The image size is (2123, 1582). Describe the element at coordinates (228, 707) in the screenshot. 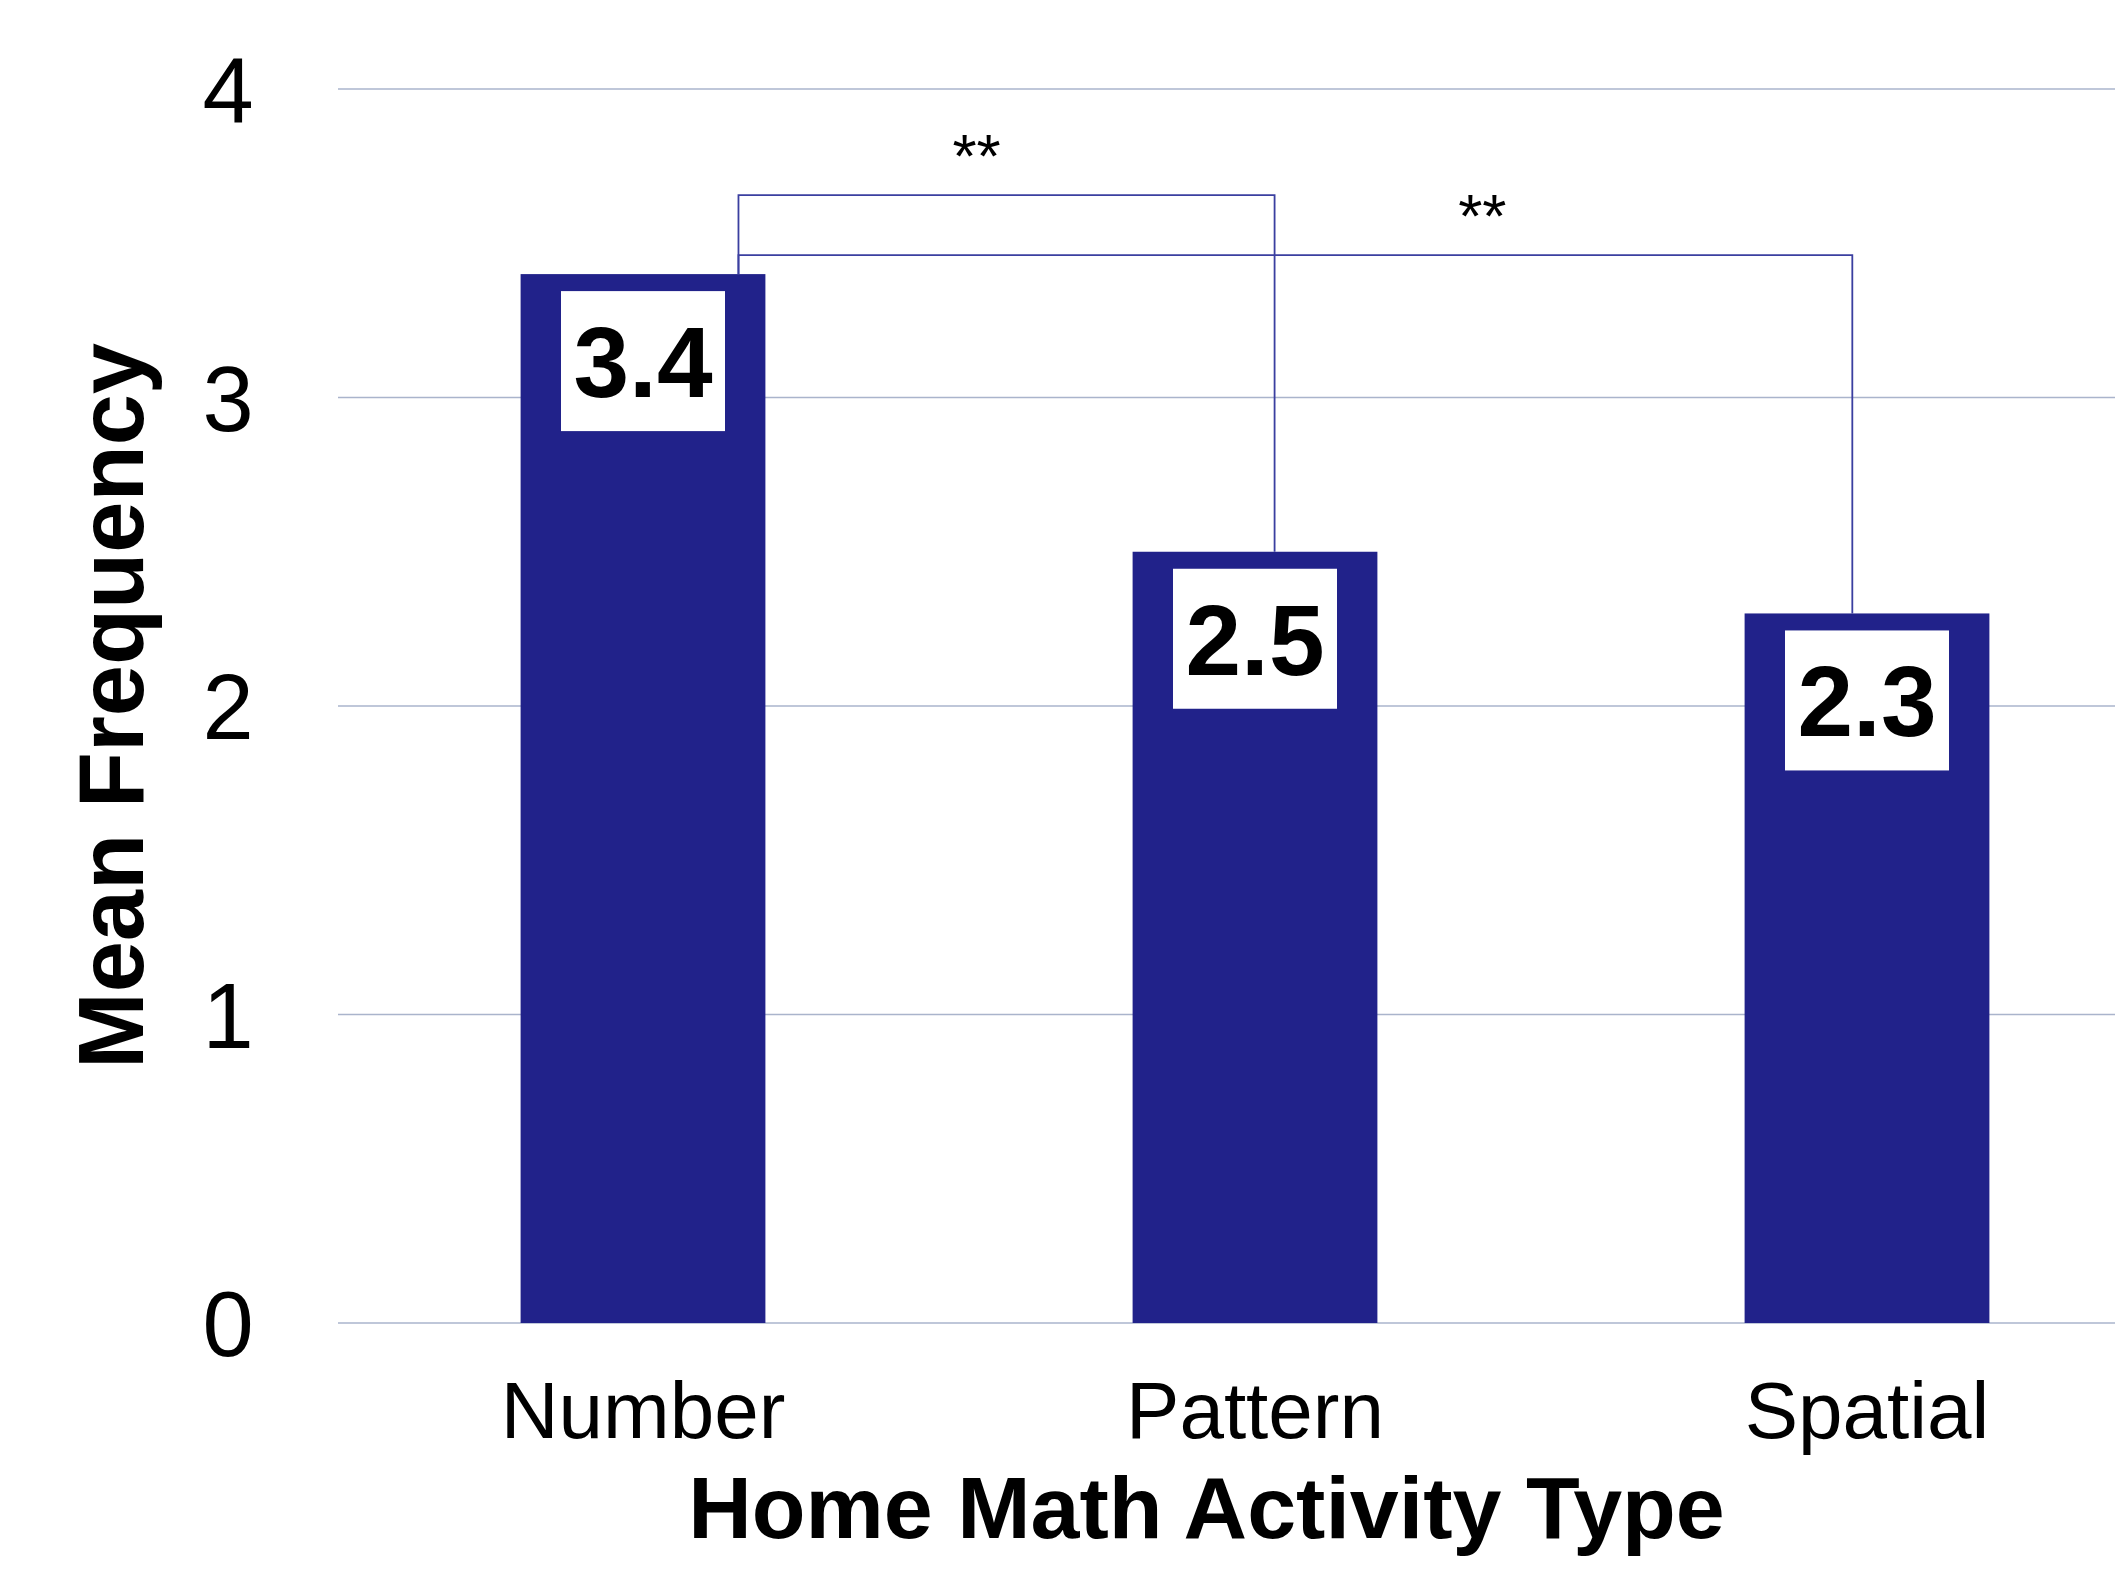

I see `y-tick-label: 2` at that location.